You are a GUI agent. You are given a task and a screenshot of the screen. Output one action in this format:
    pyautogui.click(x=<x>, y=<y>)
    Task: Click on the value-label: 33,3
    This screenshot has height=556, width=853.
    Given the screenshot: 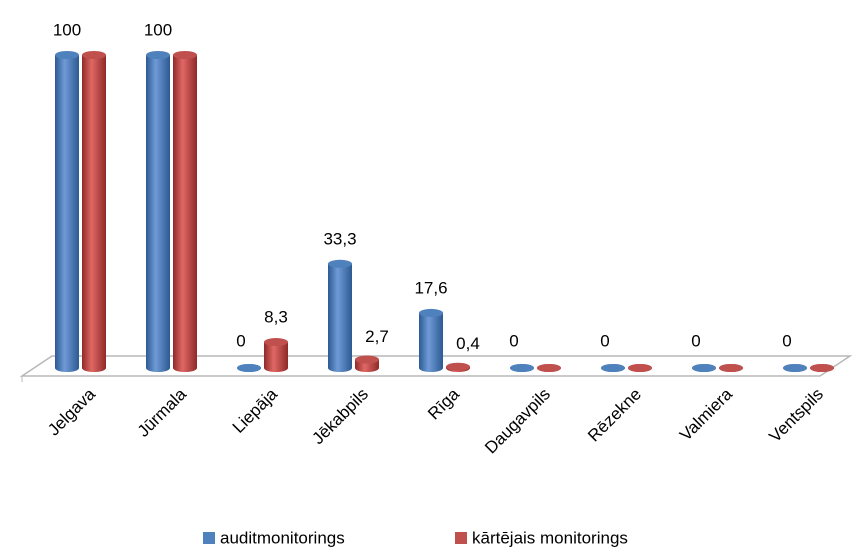 What is the action you would take?
    pyautogui.click(x=339, y=238)
    